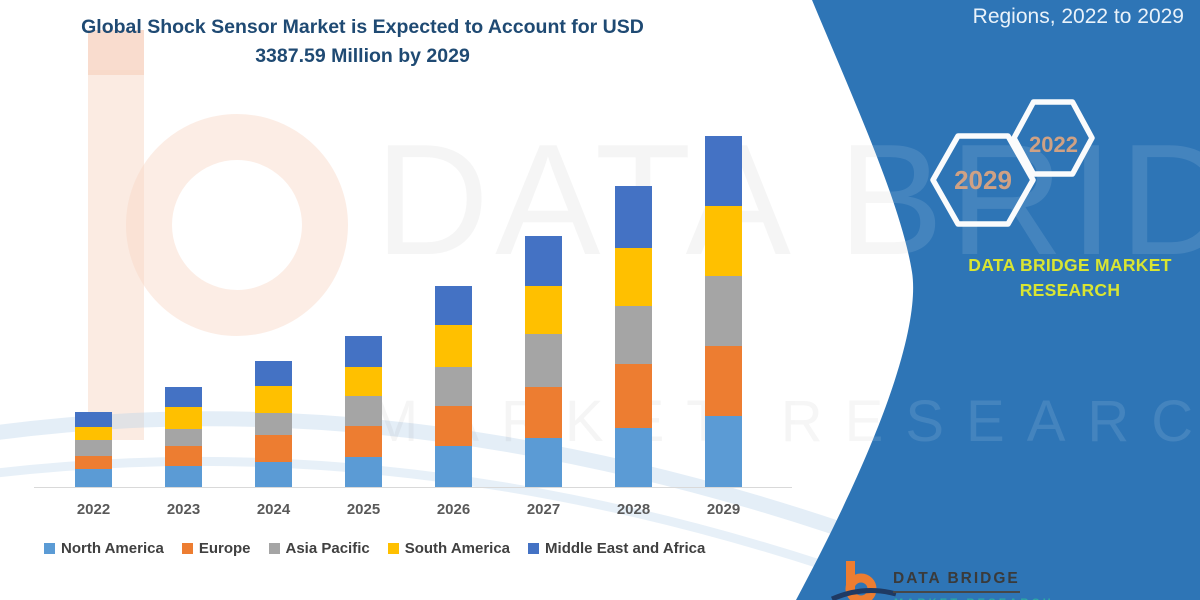 The width and height of the screenshot is (1200, 600). I want to click on legend-label: Europe, so click(224, 548).